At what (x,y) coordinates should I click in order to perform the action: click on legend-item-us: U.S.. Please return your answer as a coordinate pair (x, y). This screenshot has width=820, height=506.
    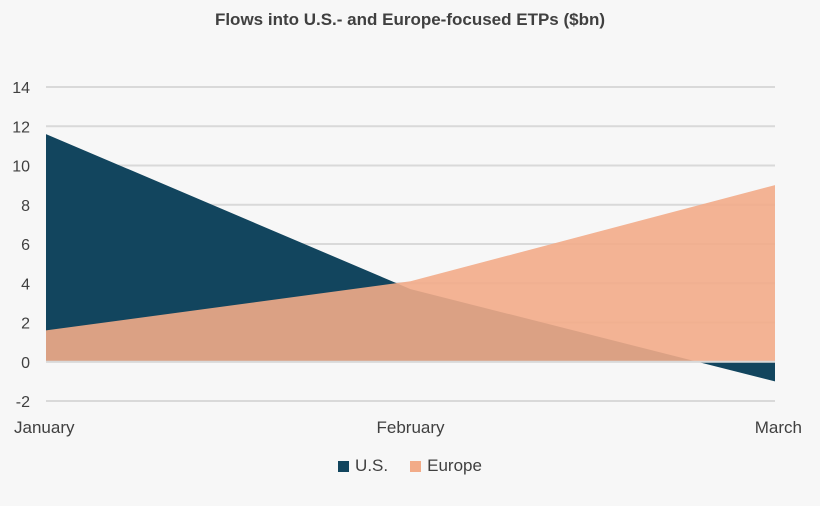
    Looking at the image, I should click on (363, 466).